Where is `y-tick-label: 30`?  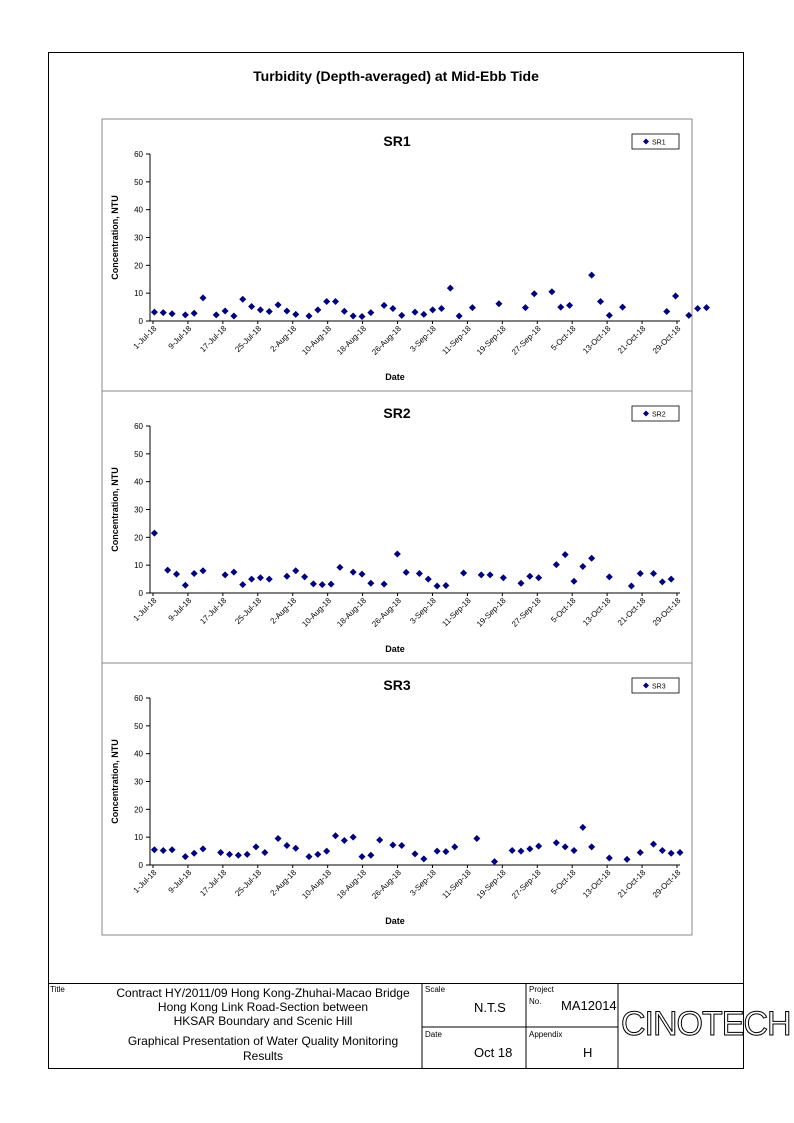 y-tick-label: 30 is located at coordinates (138, 238).